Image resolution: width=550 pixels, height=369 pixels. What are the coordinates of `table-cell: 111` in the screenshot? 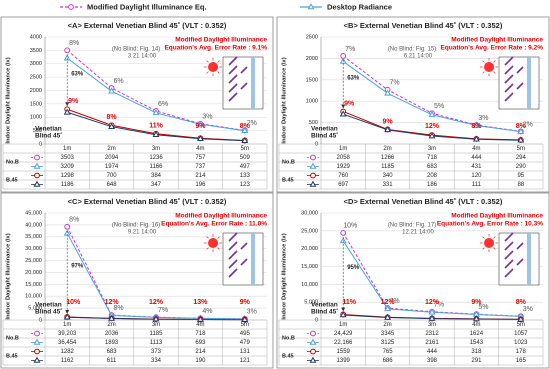 It's located at (477, 185).